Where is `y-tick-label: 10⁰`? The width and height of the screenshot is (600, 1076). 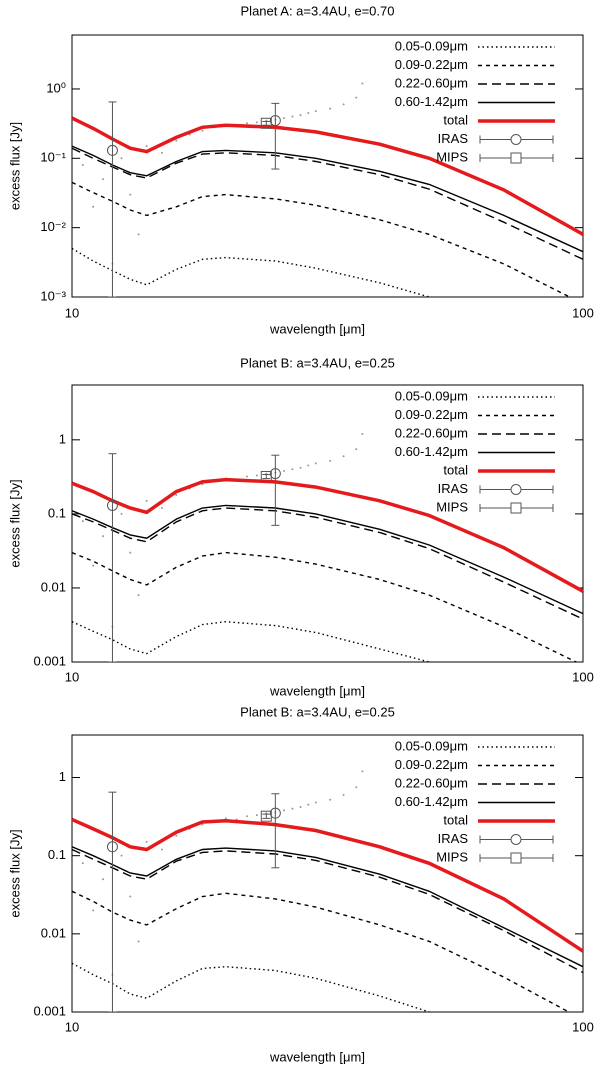 y-tick-label: 10⁰ is located at coordinates (56, 87).